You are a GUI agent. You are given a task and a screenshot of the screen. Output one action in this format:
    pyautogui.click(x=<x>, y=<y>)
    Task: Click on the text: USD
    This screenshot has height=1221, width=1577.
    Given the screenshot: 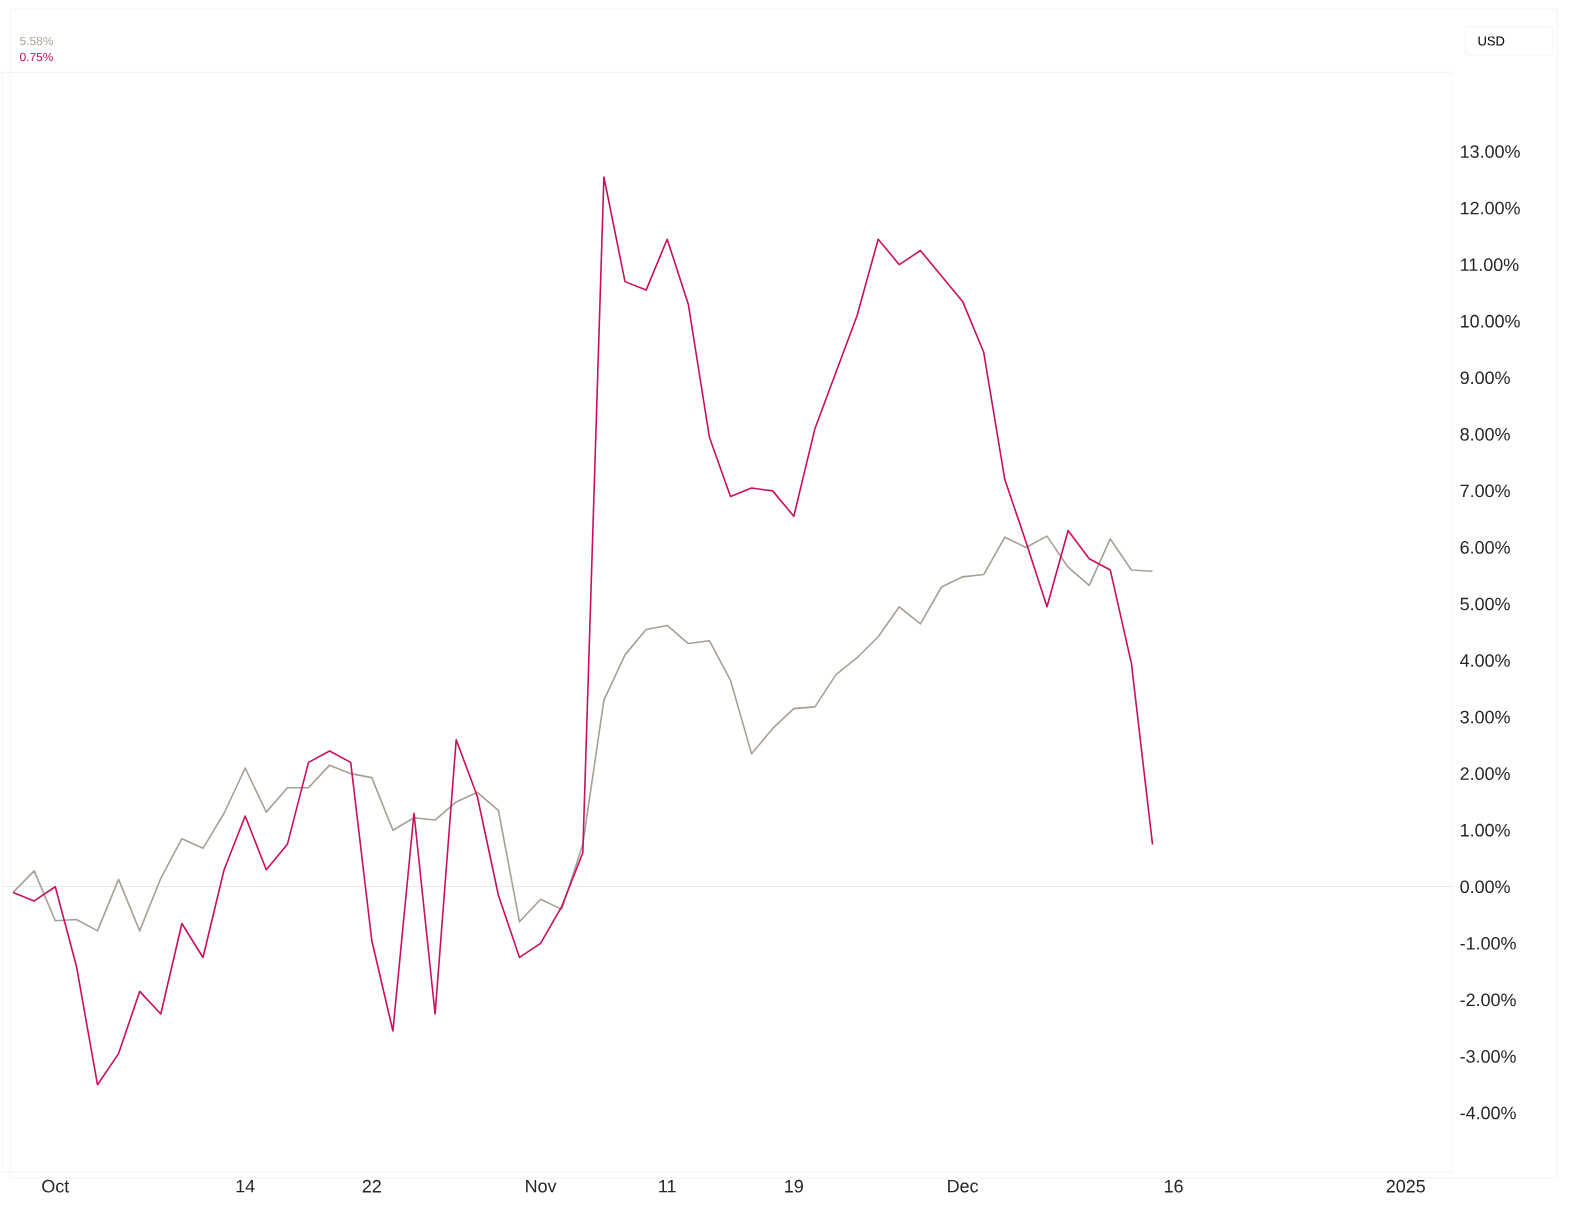 What is the action you would take?
    pyautogui.click(x=1491, y=41)
    